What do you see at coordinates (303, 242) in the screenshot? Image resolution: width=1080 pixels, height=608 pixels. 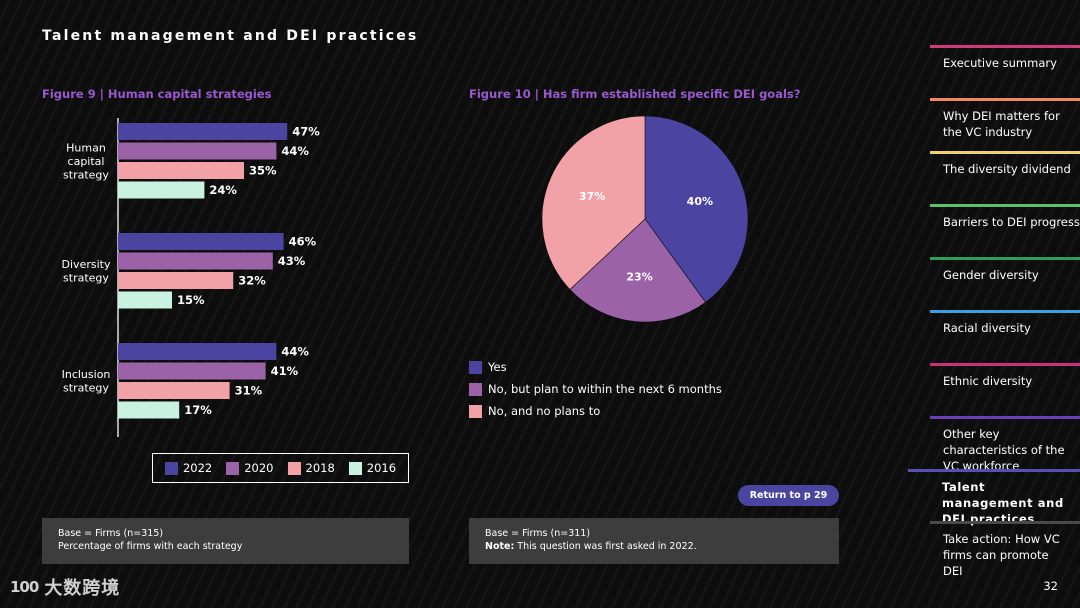 I see `bar-value-label: 46%` at bounding box center [303, 242].